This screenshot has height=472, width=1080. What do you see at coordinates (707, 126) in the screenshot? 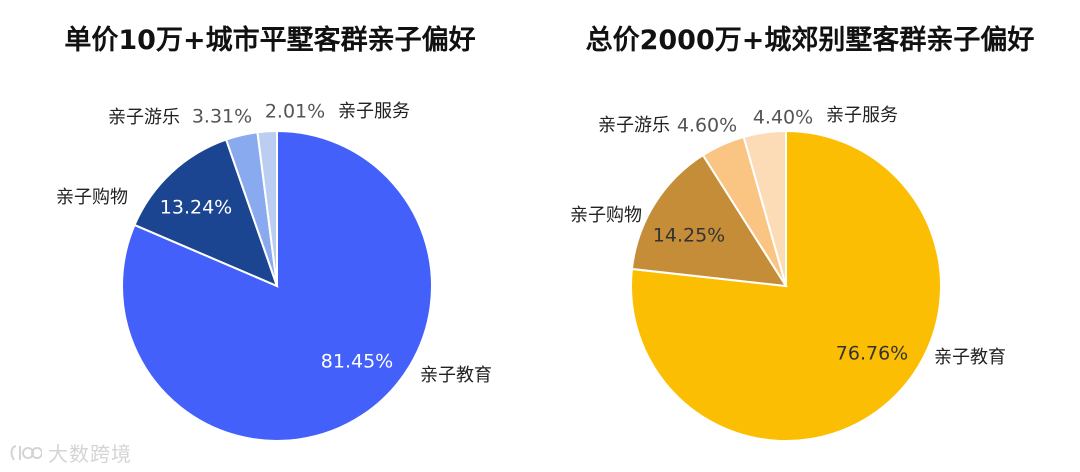
I see `value-label-1-2: 4.60%` at bounding box center [707, 126].